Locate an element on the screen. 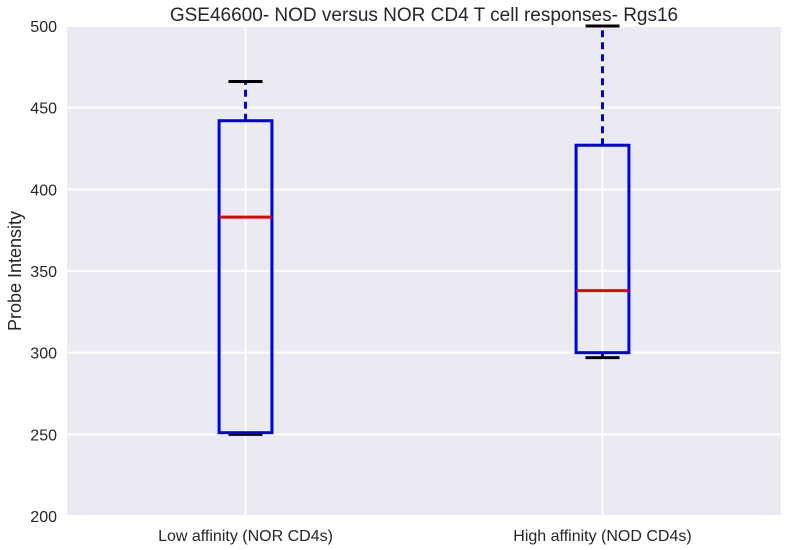  y-tick-label: 500 is located at coordinates (43, 27).